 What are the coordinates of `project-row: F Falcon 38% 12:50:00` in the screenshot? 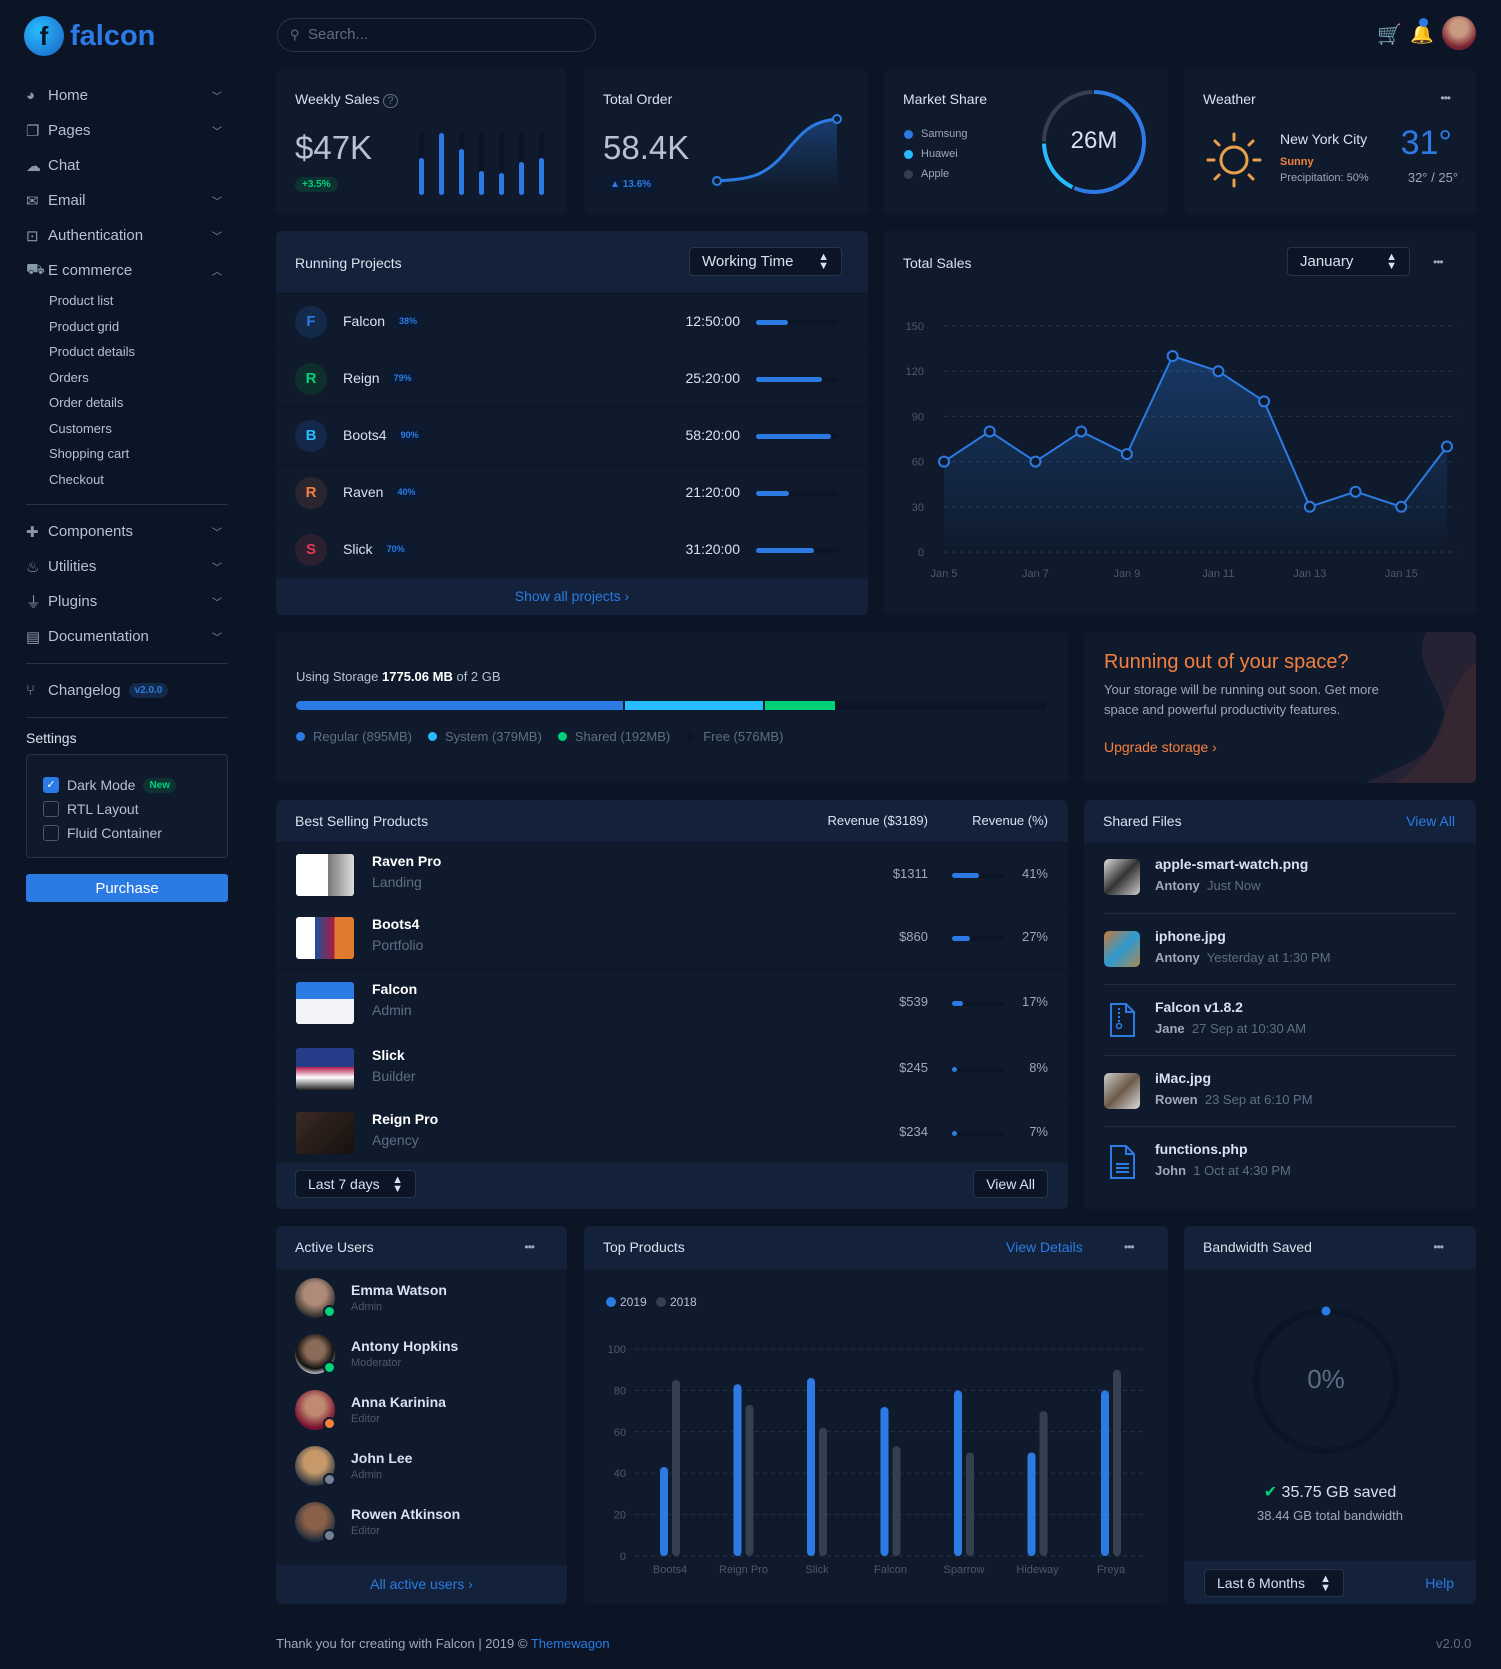 It's located at (572, 321).